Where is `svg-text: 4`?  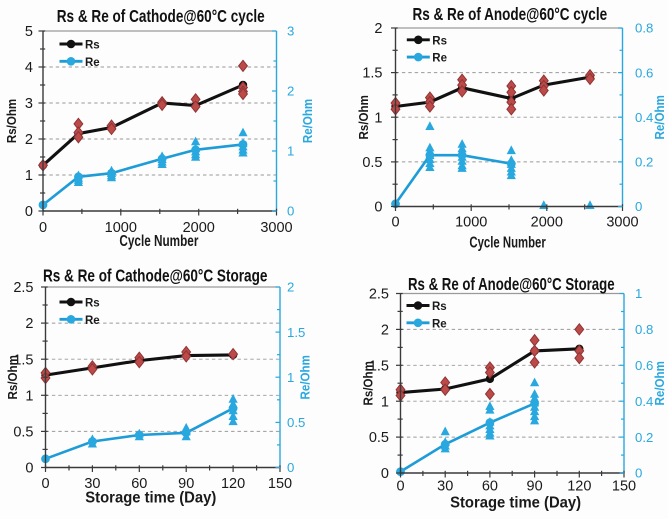
svg-text: 4 is located at coordinates (29, 68).